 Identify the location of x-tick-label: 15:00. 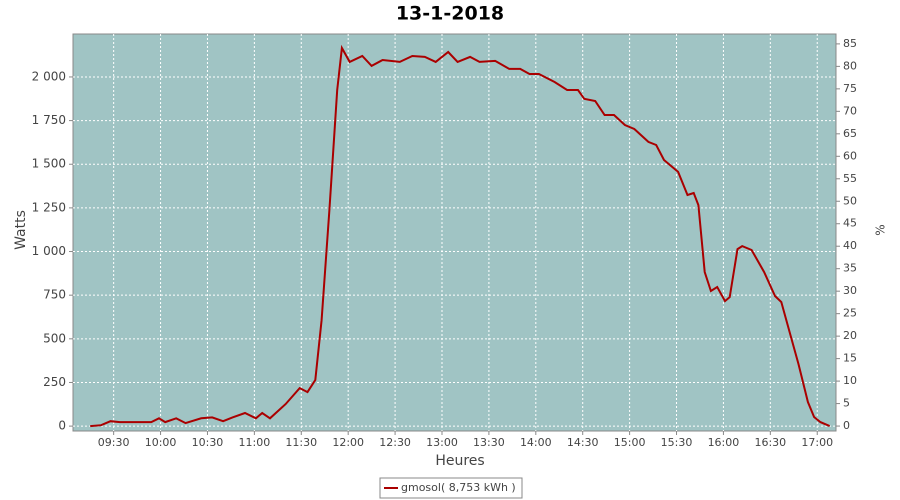
(630, 442).